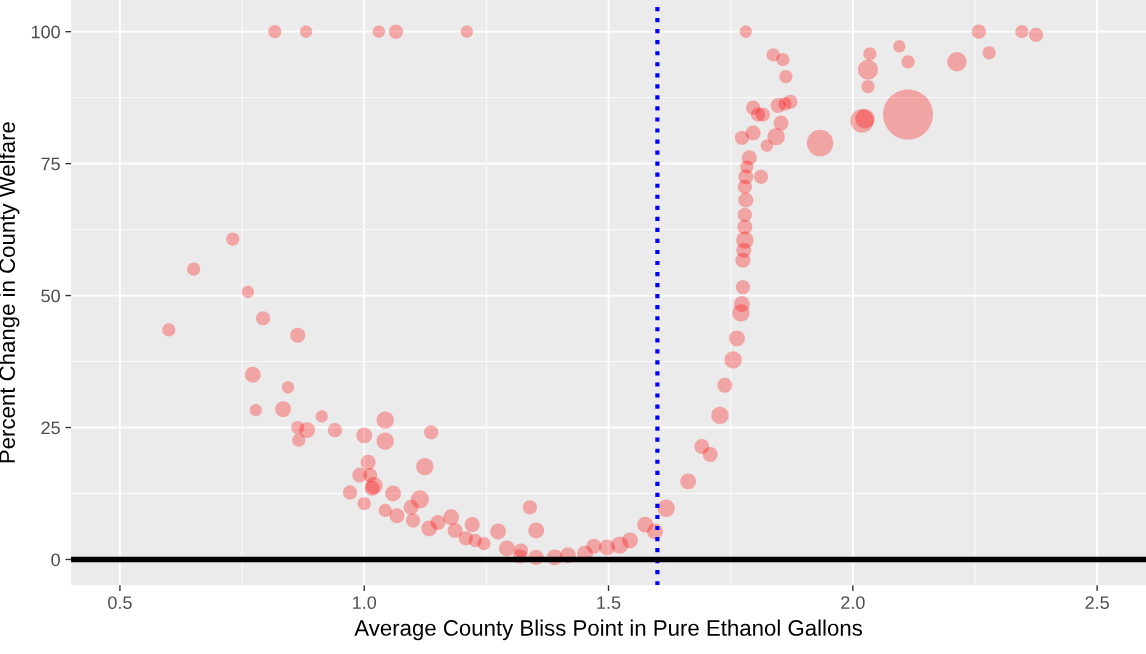 Image resolution: width=1146 pixels, height=654 pixels. I want to click on x-tick-label: 0.5, so click(120, 603).